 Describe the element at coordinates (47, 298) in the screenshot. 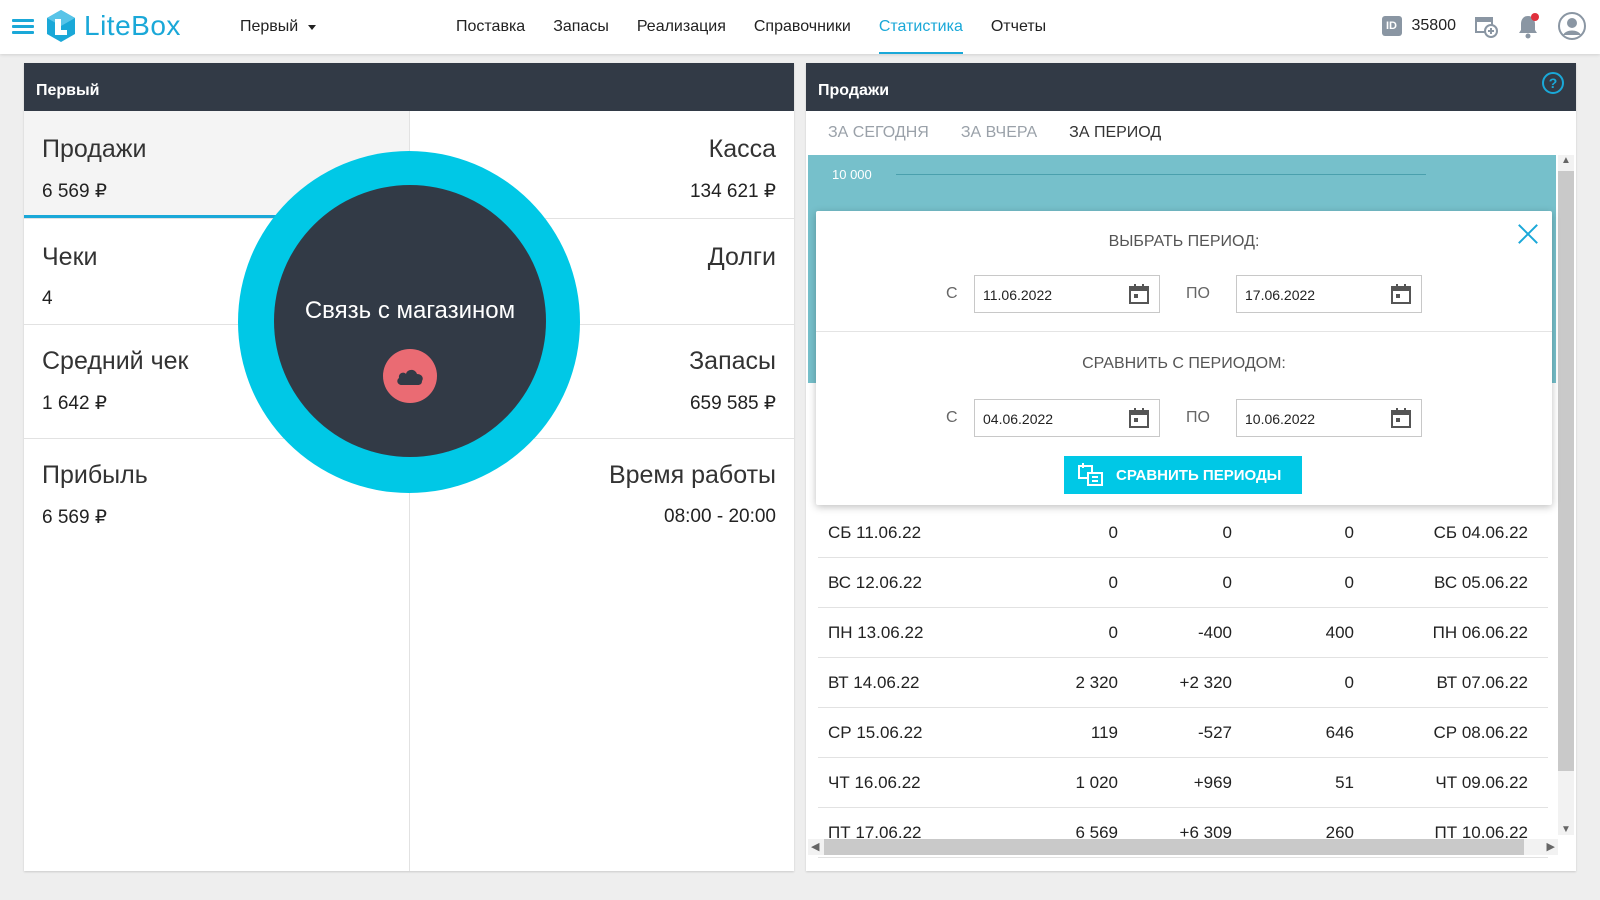

I see `kpi-value: 4` at that location.